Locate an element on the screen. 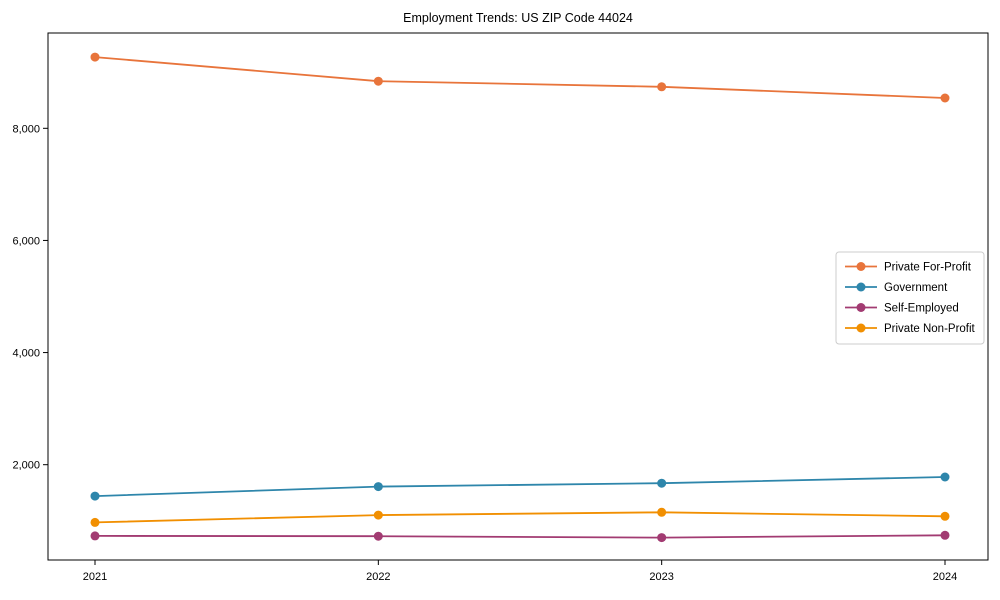 The height and width of the screenshot is (600, 1000). y-tick-label: 4,000 is located at coordinates (26, 354).